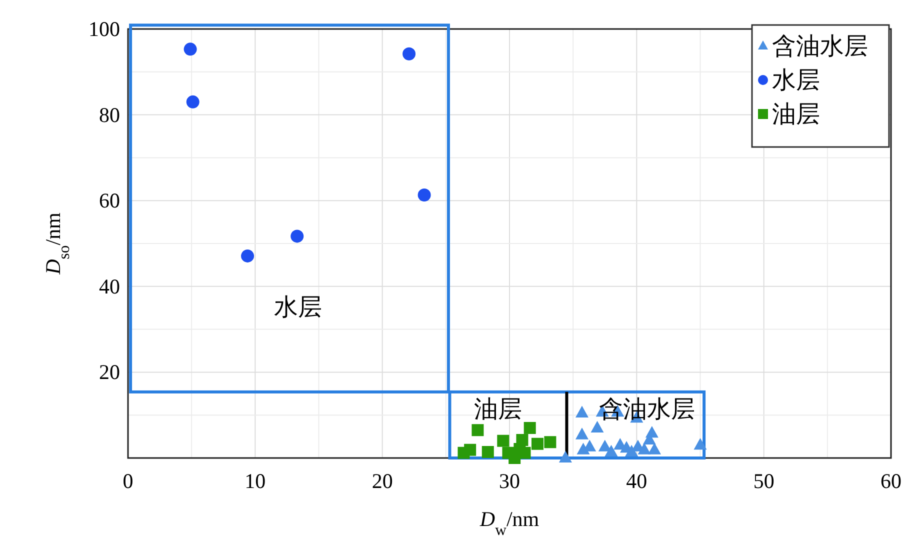 Image resolution: width=921 pixels, height=555 pixels. What do you see at coordinates (298, 308) in the screenshot?
I see `annotation: 水层` at bounding box center [298, 308].